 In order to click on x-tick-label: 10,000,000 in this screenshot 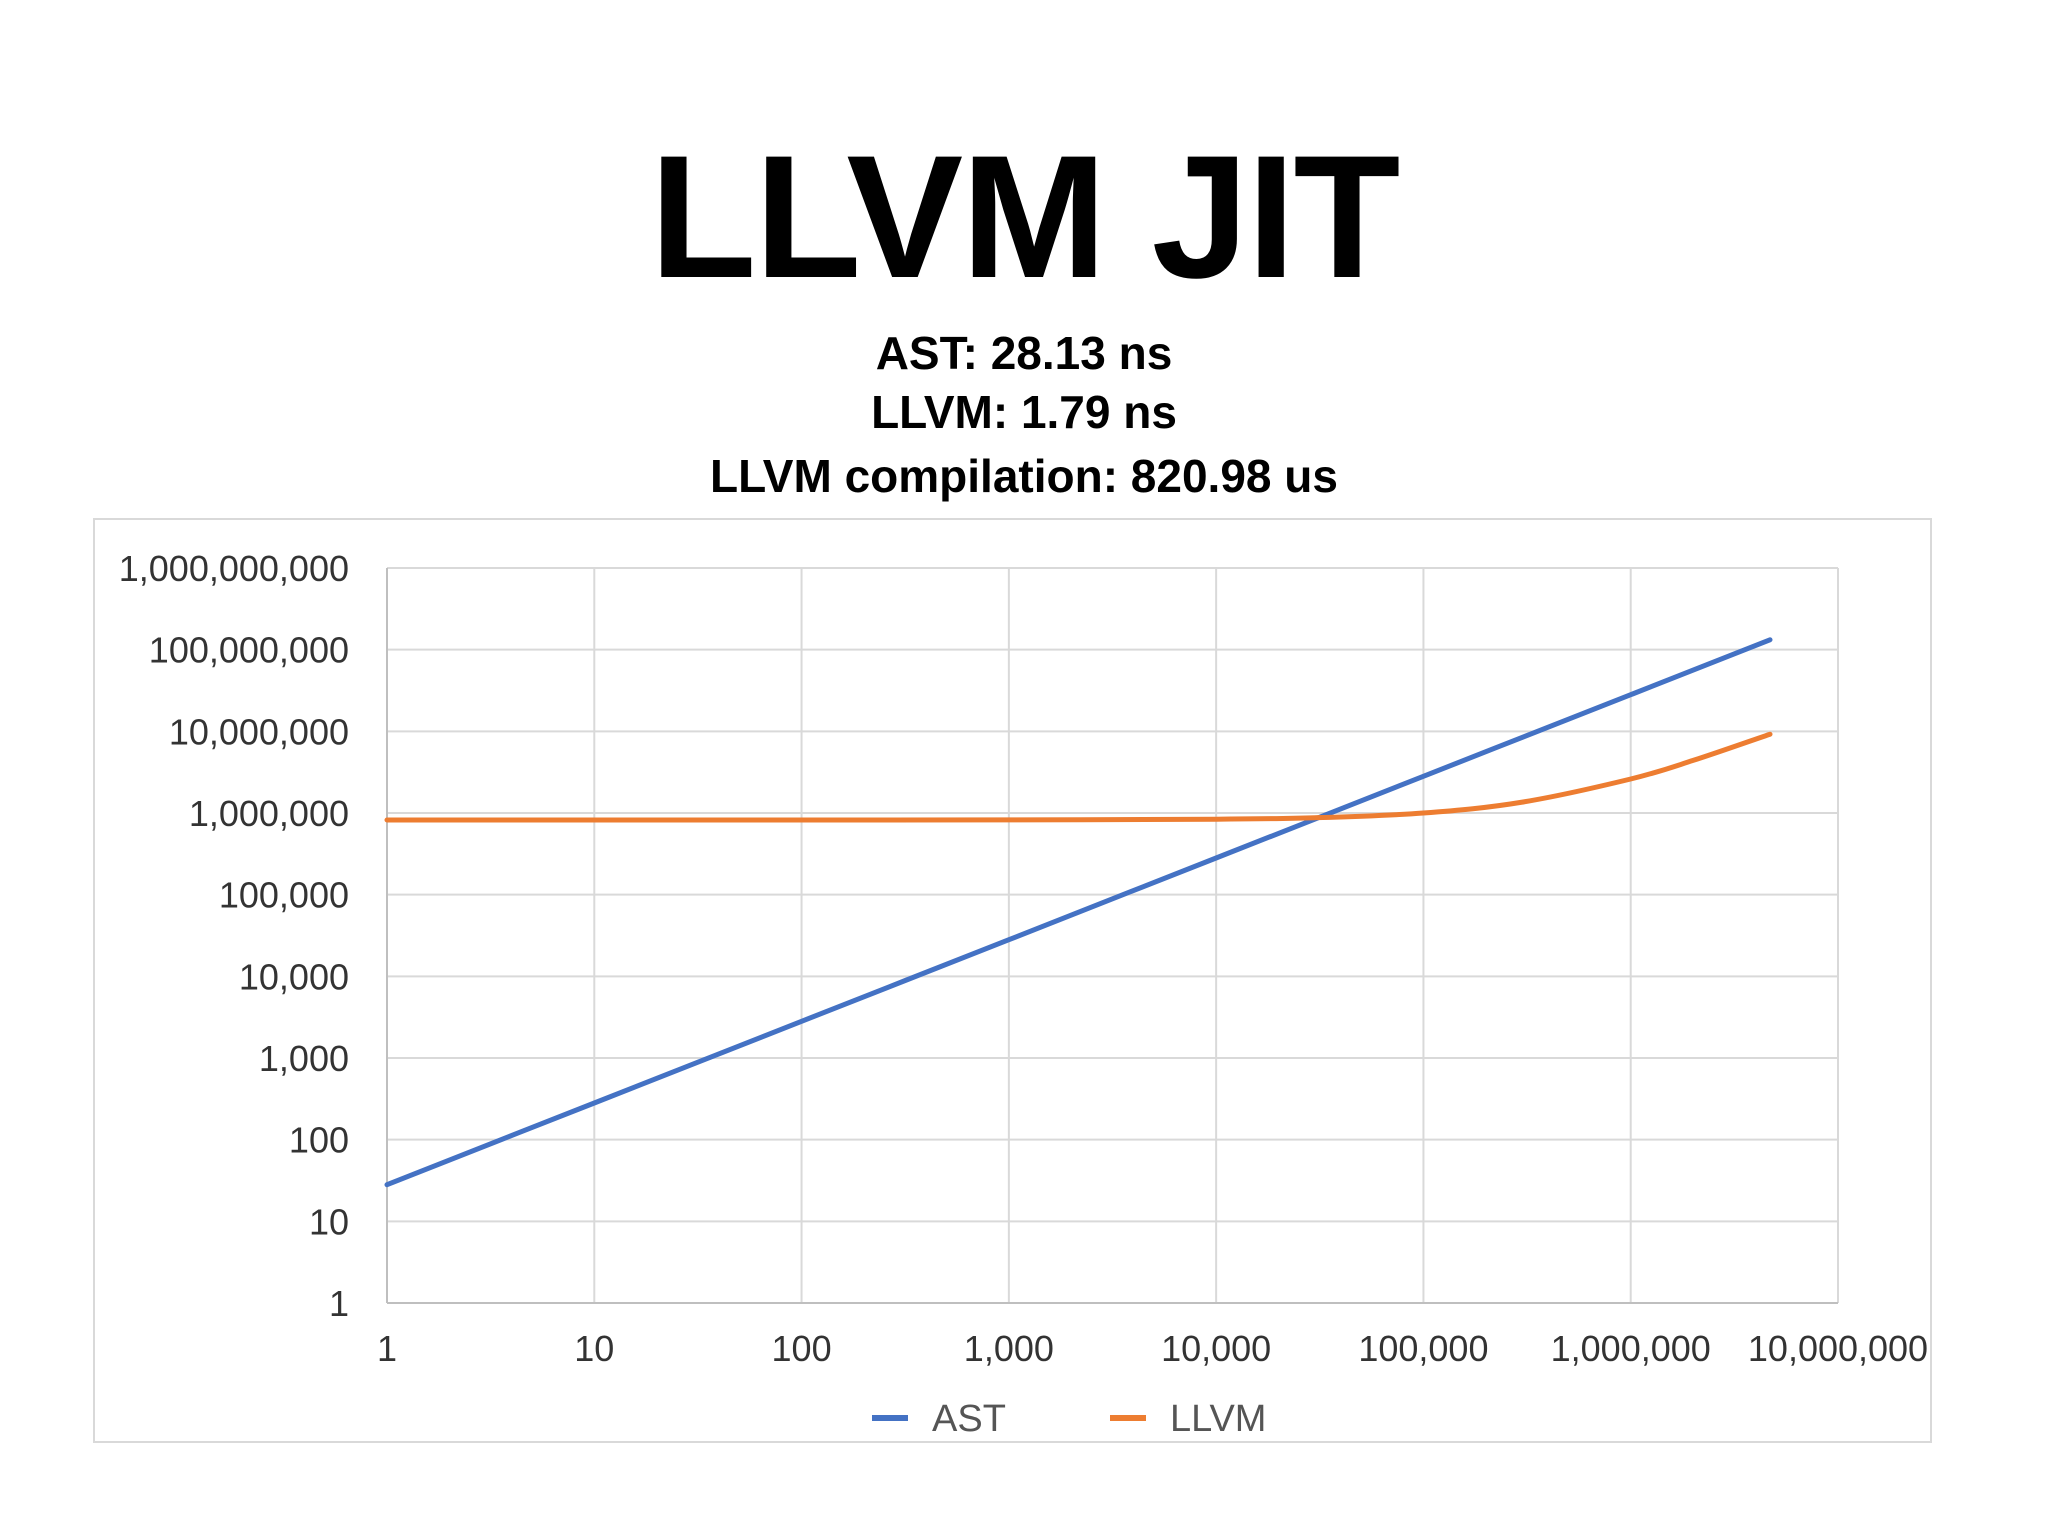, I will do `click(1838, 1348)`.